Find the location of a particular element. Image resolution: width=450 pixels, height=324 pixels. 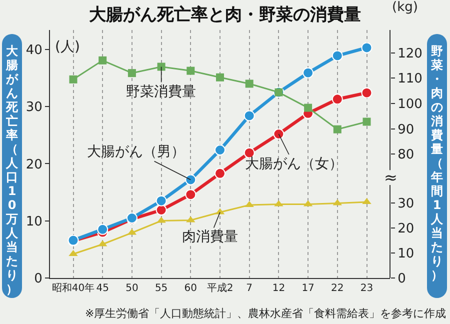

annotation: ≈ is located at coordinates (391, 177).